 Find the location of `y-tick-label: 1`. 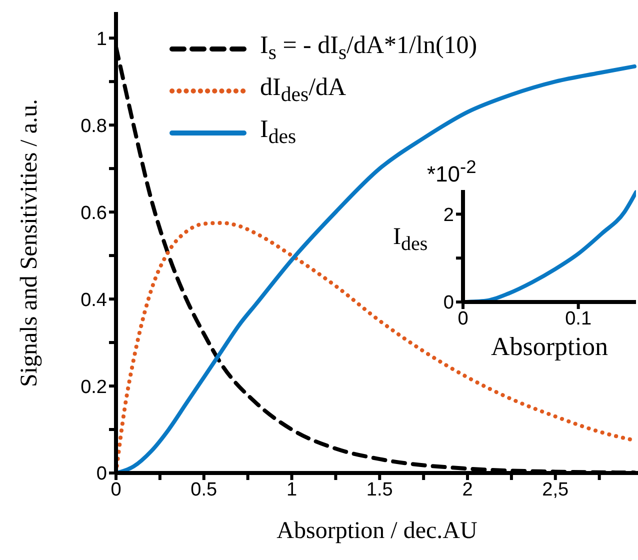

y-tick-label: 1 is located at coordinates (101, 39).